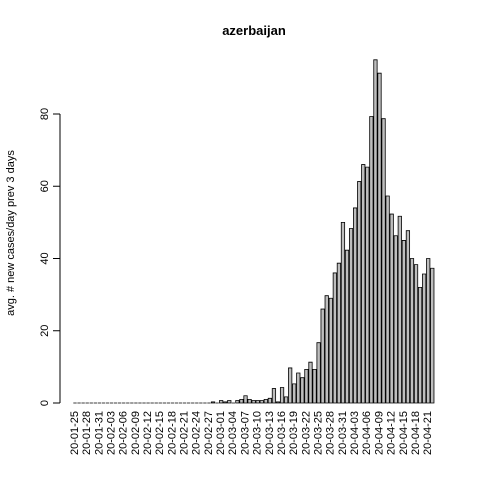 Image resolution: width=480 pixels, height=485 pixels. Describe the element at coordinates (75, 433) in the screenshot. I see `x-tick-label: 20-01-25` at that location.